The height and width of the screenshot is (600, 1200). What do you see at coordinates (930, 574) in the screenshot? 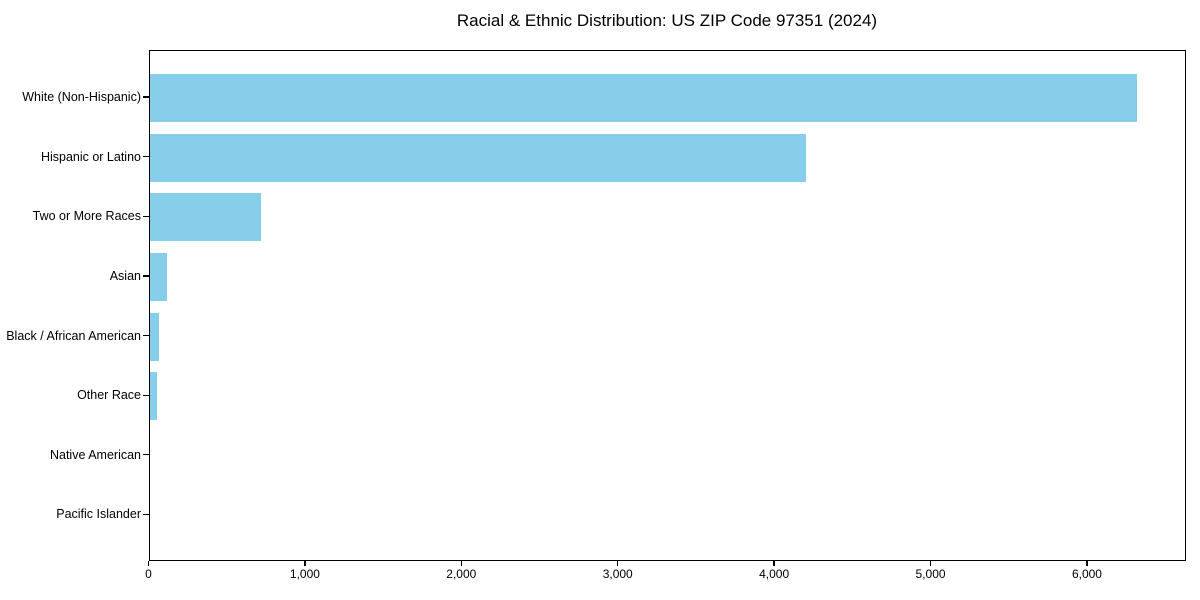
I see `x-tick-label: 5,000` at bounding box center [930, 574].